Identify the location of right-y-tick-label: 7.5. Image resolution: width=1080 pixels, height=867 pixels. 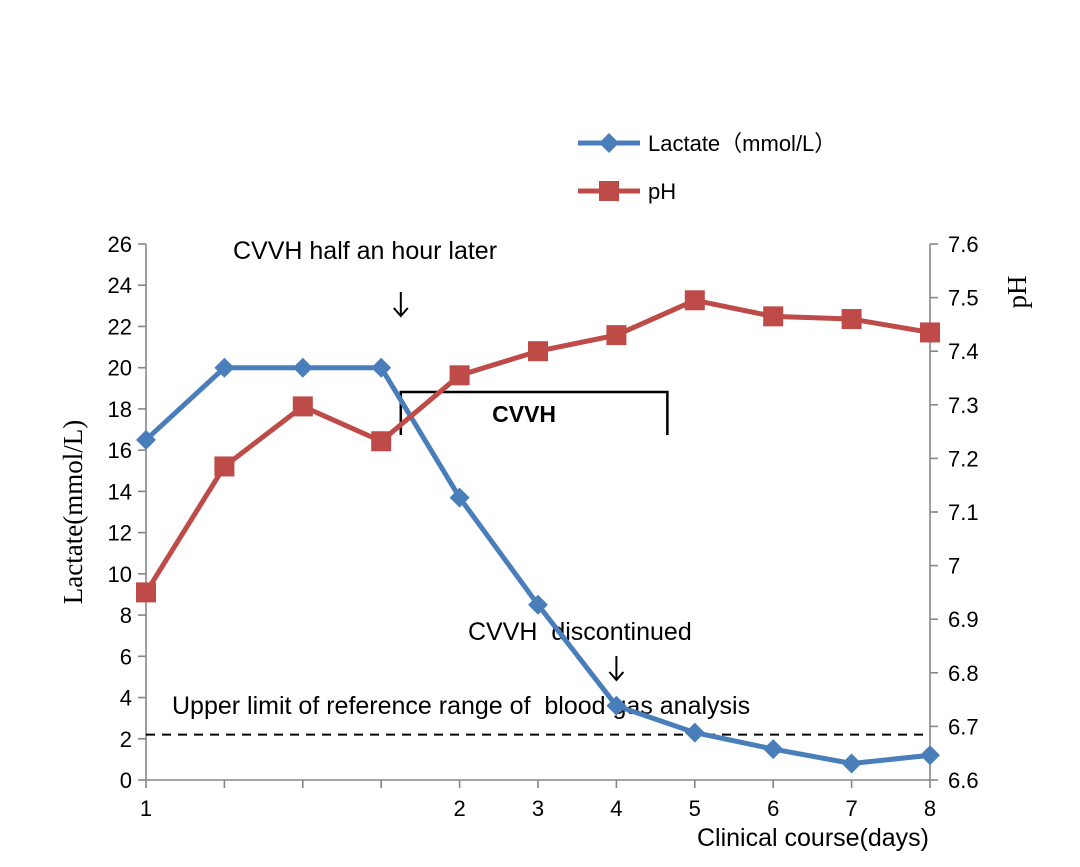
(963, 298).